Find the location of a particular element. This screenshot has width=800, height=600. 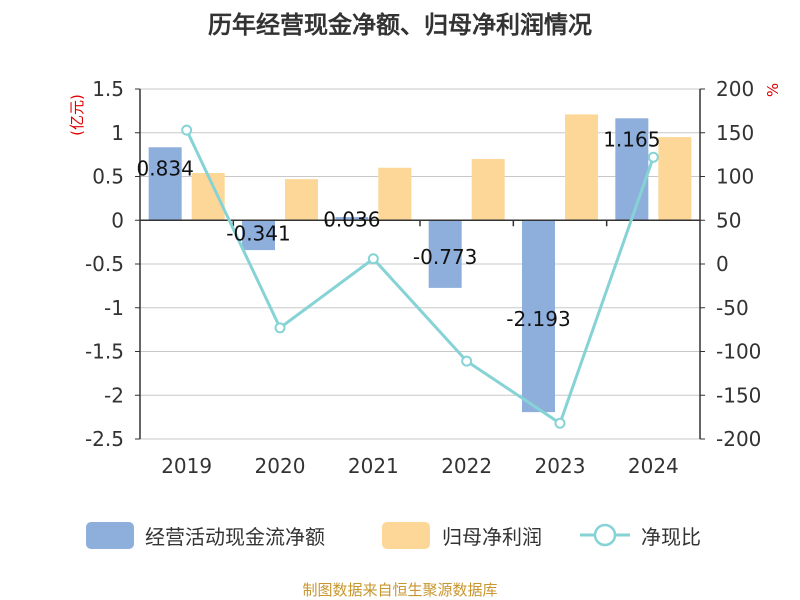

bar-netprofit-2021 is located at coordinates (395, 194).